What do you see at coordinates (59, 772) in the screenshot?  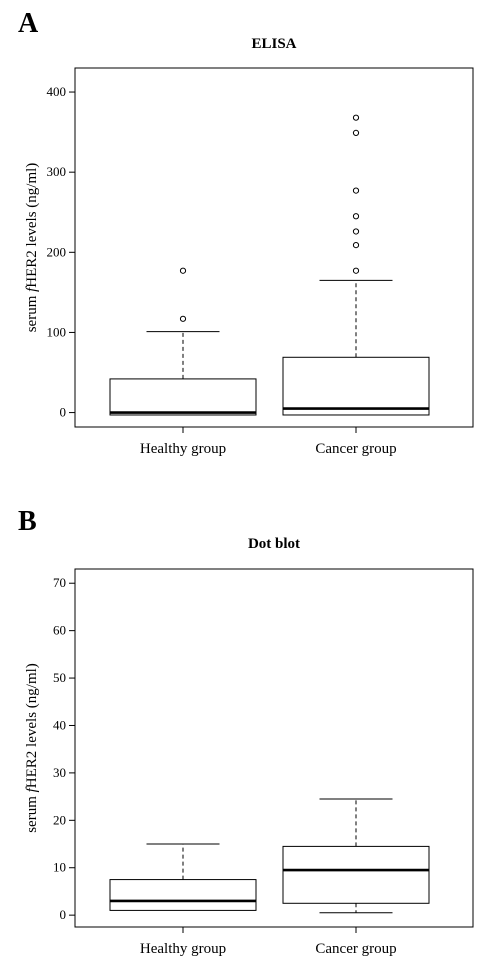 I see `y-tick-label: 30` at bounding box center [59, 772].